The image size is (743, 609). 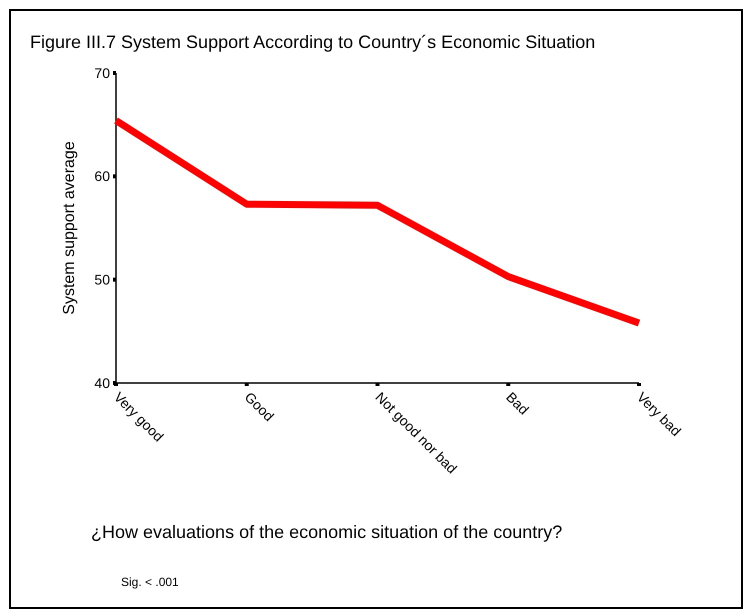 What do you see at coordinates (69, 228) in the screenshot?
I see `y-axis-title: System support average` at bounding box center [69, 228].